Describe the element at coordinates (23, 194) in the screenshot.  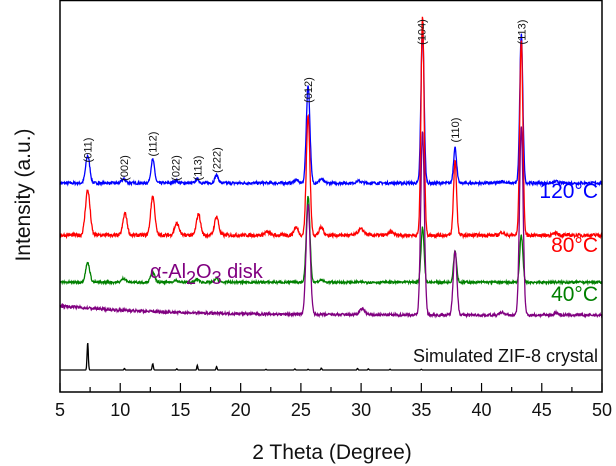
I see `y-axis-label: Intensity (a.u.)` at that location.